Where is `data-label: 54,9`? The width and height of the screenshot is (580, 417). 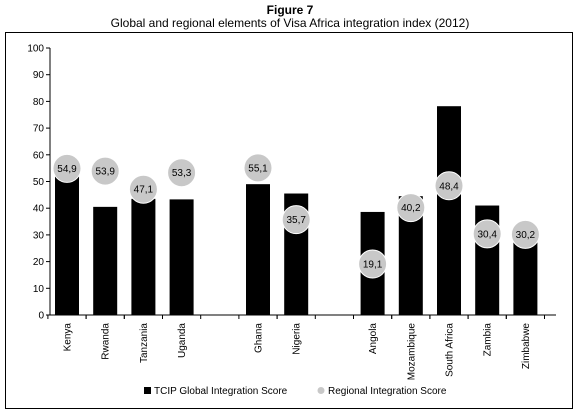
data-label: 54,9 is located at coordinates (67, 169).